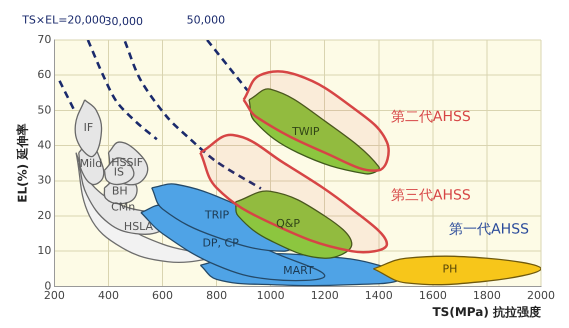 Image resolution: width=569 pixels, height=328 pixels. Describe the element at coordinates (120, 191) in the screenshot. I see `series-label: BH` at that location.